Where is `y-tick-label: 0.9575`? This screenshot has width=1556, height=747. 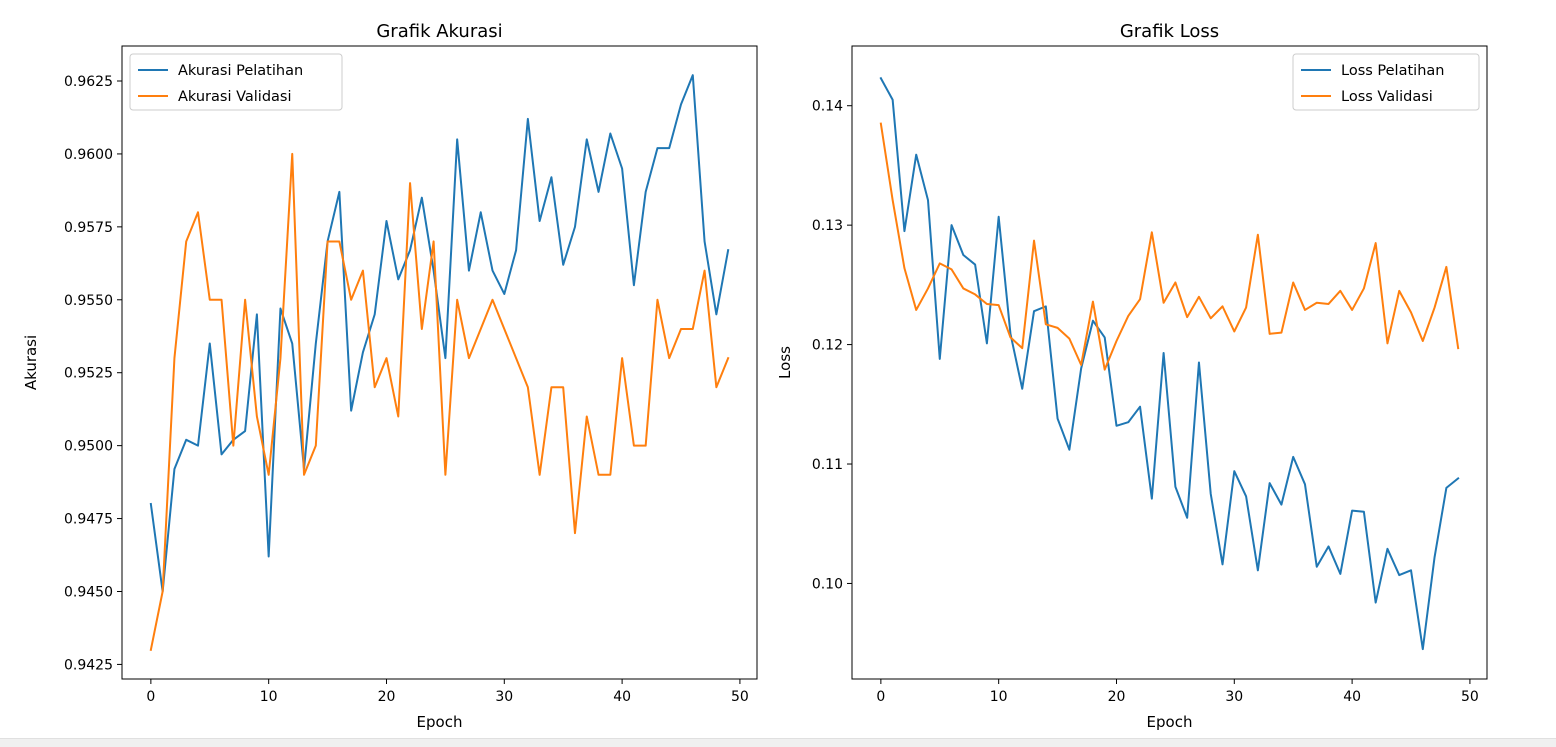 y-tick-label: 0.9575 is located at coordinates (88, 228).